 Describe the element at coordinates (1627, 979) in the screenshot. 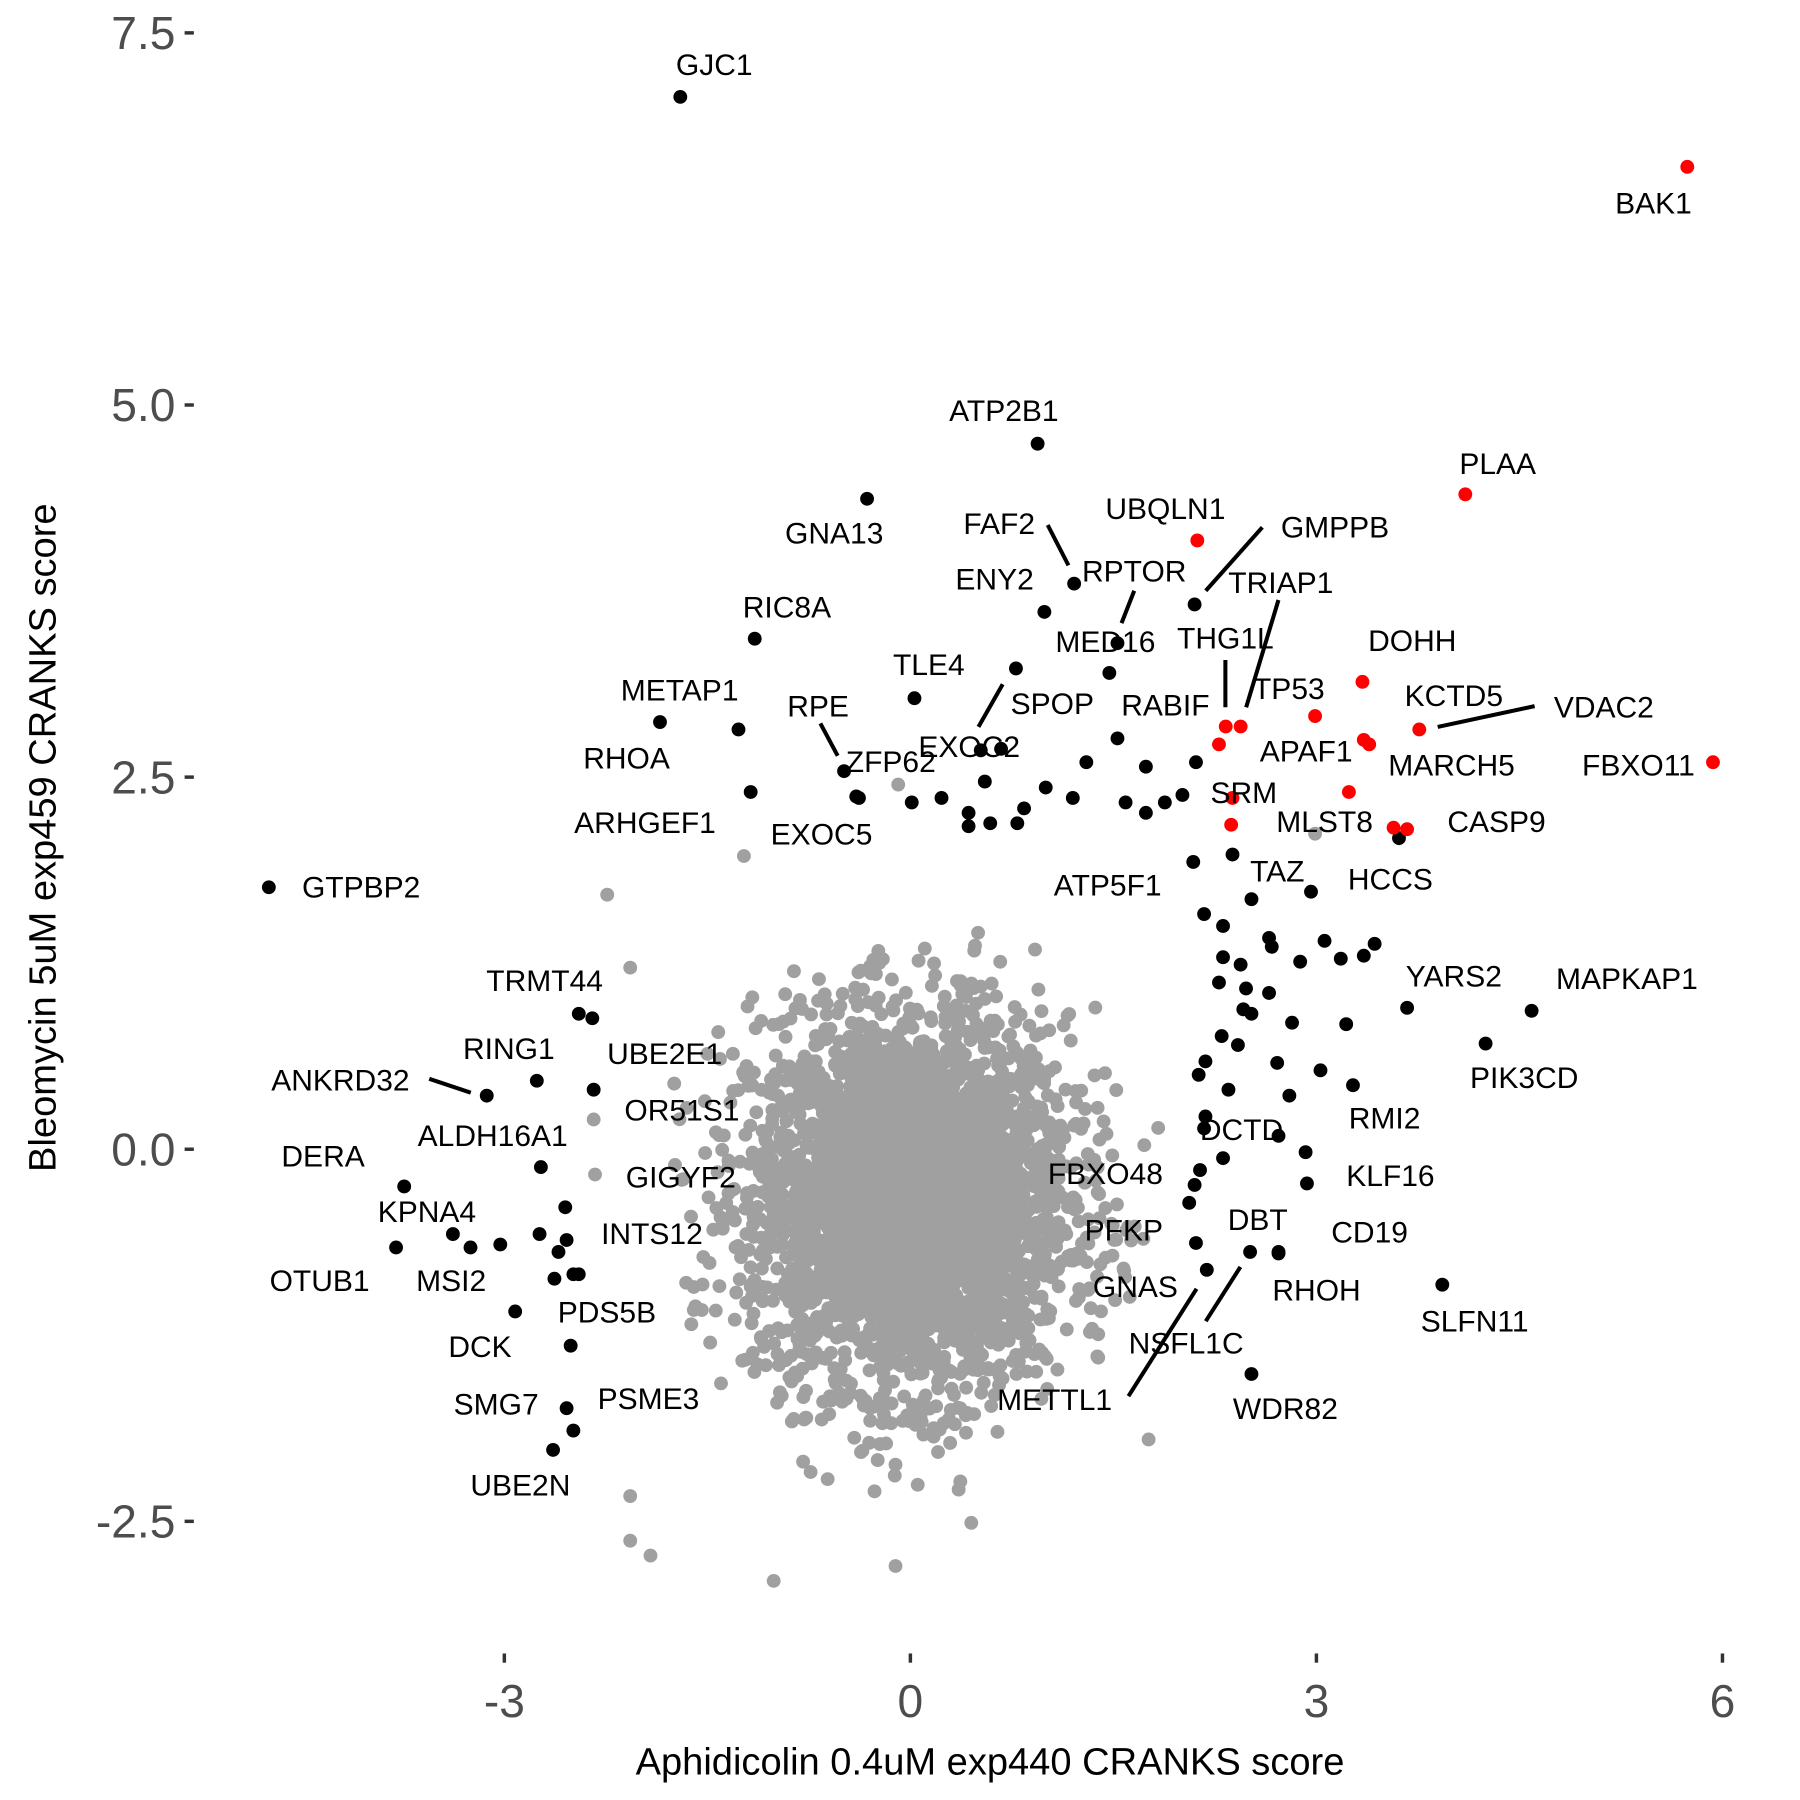

I see `label-mapkap1: MAPKAP1` at that location.